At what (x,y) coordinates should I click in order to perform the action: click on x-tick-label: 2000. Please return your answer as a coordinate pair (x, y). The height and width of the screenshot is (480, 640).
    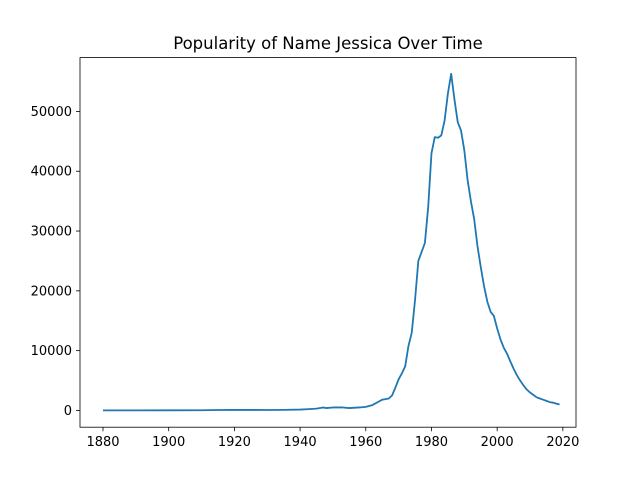
    Looking at the image, I should click on (497, 442).